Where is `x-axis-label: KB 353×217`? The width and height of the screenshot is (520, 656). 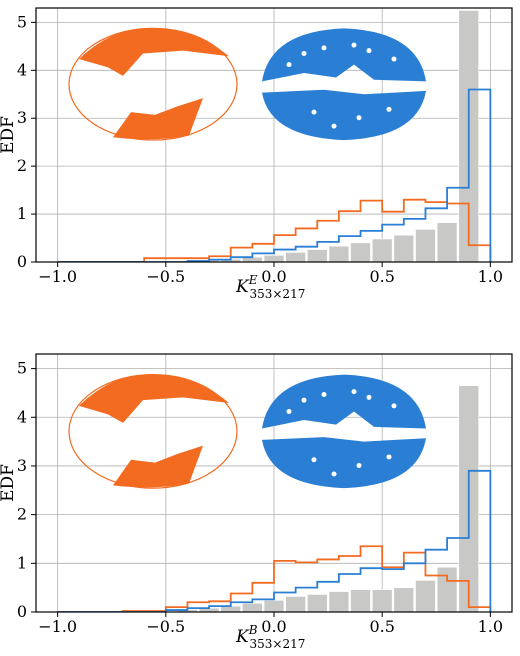 x-axis-label: KB 353×217 is located at coordinates (270, 637).